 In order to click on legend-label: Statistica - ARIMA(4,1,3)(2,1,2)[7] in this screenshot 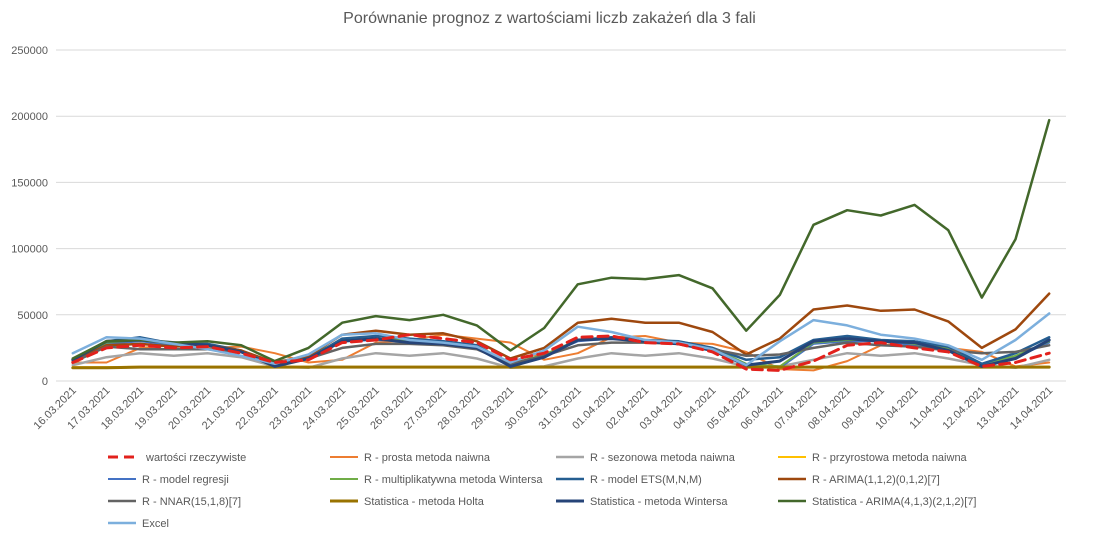, I will do `click(894, 502)`.